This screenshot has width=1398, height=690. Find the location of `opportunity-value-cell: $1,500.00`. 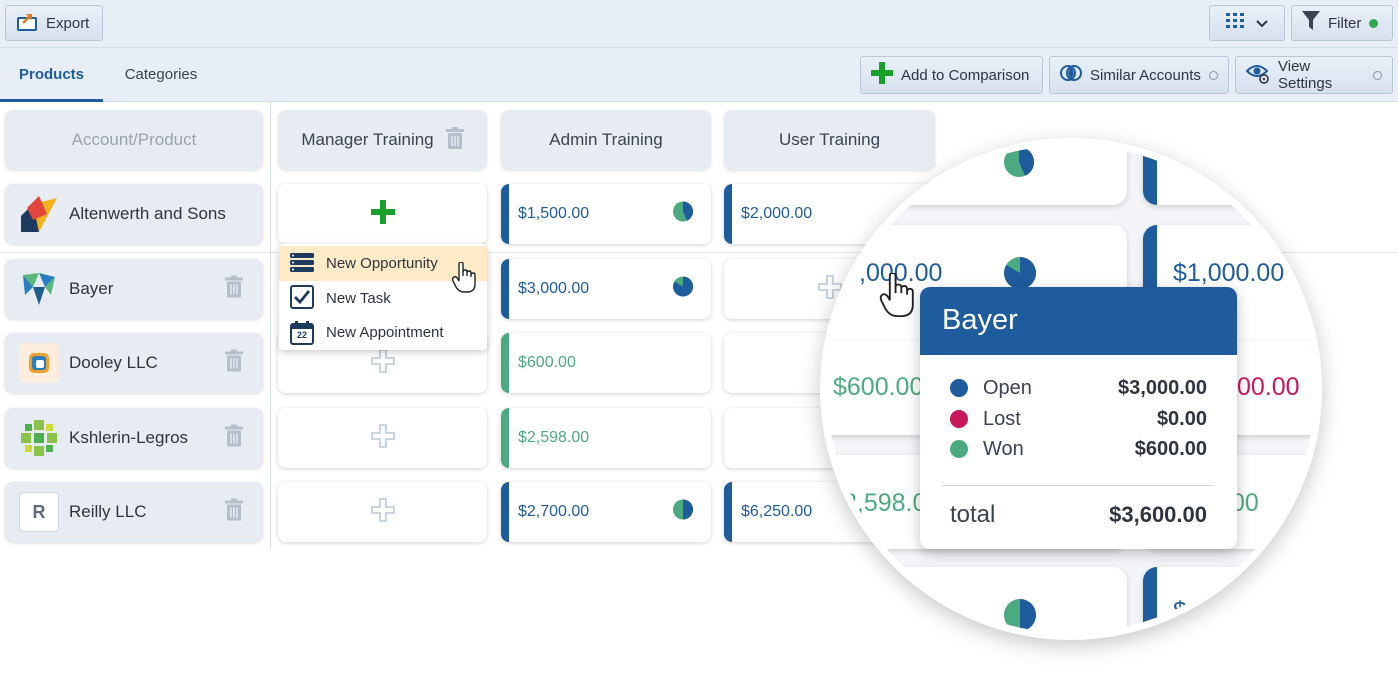

opportunity-value-cell: $1,500.00 is located at coordinates (606, 214).